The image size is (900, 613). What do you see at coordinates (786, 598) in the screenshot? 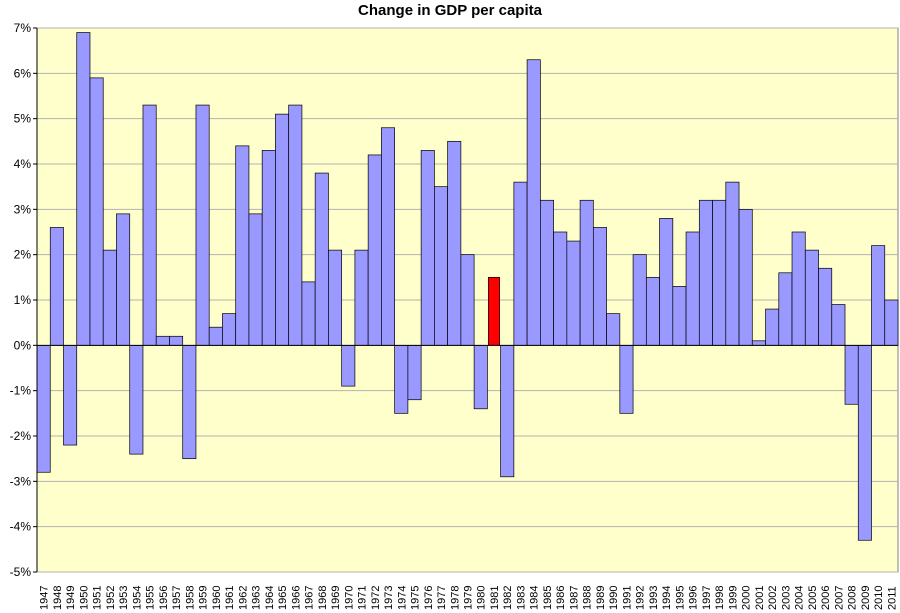
I see `x-tick-label: 2003` at bounding box center [786, 598].